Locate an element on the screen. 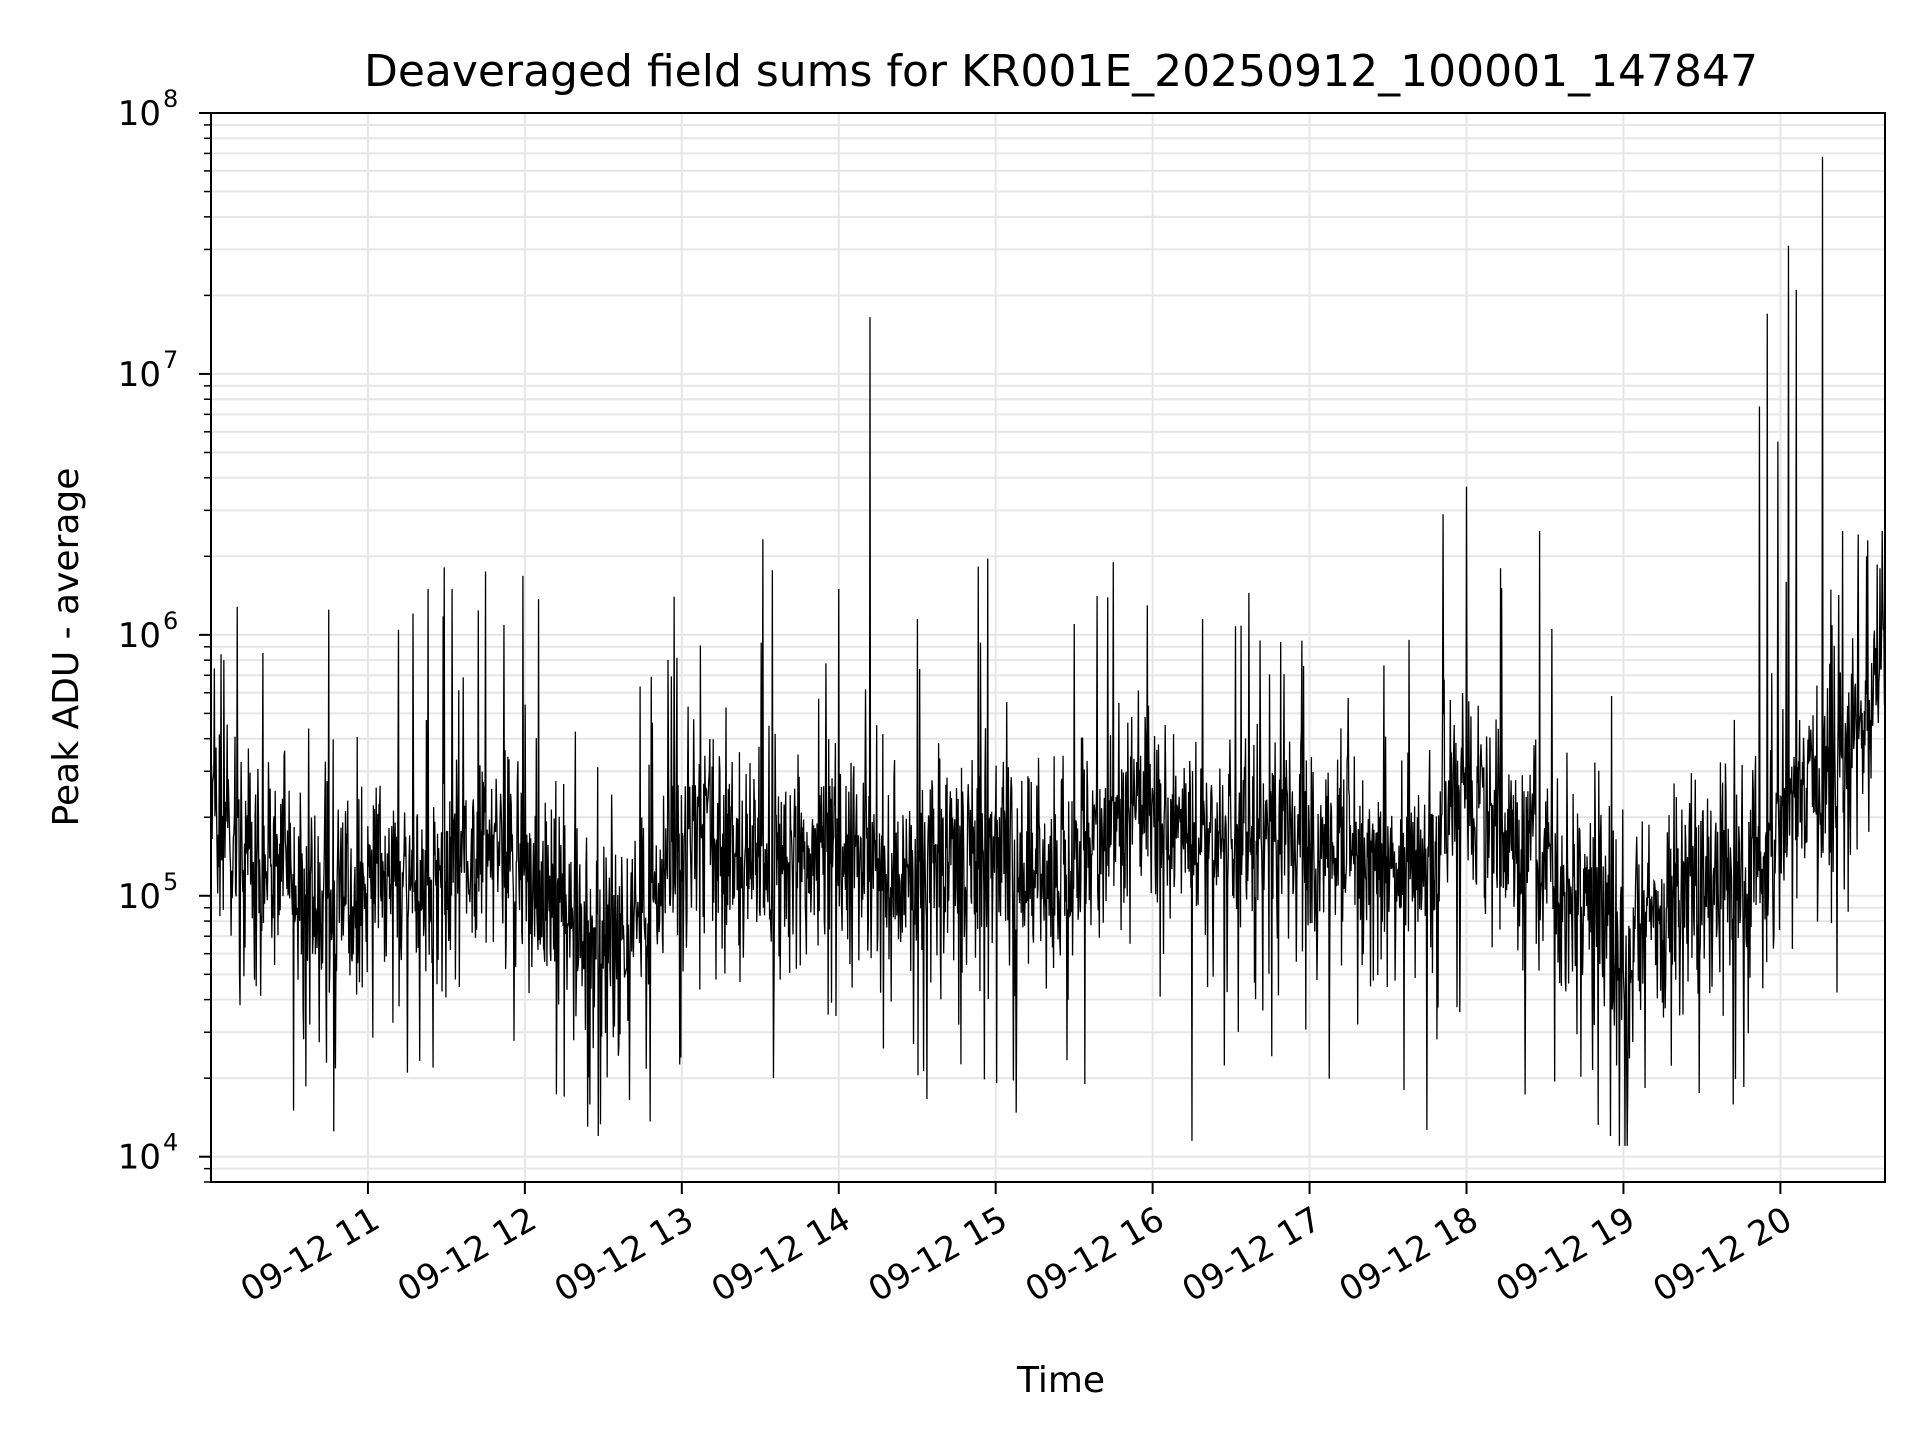 This screenshot has width=1920, height=1444. y-tick-exponent: 5 is located at coordinates (170, 882).